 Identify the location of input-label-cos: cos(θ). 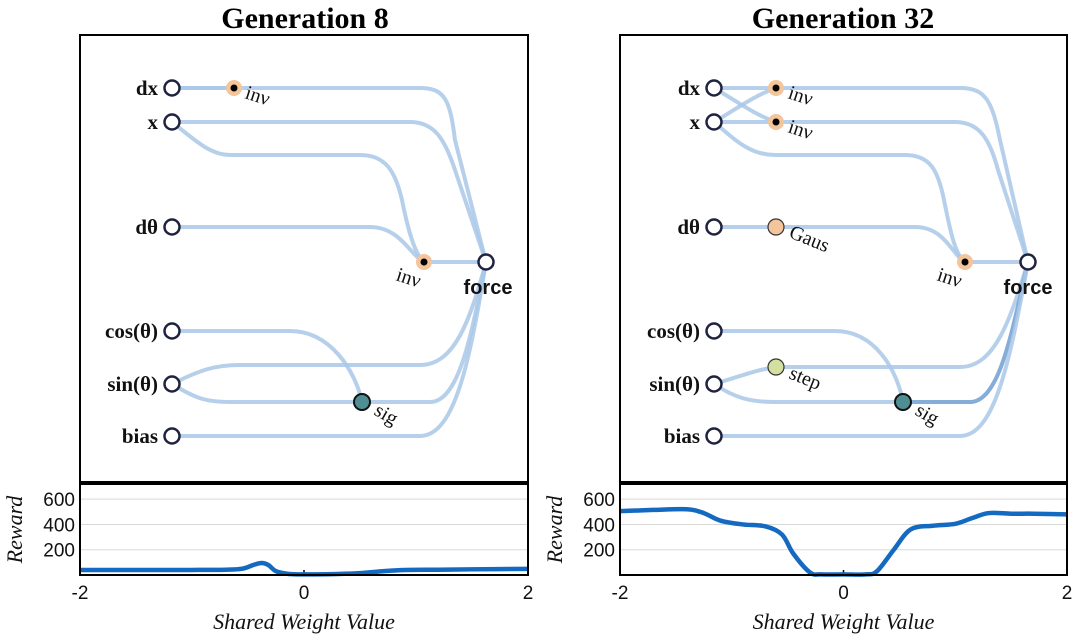
(131, 331).